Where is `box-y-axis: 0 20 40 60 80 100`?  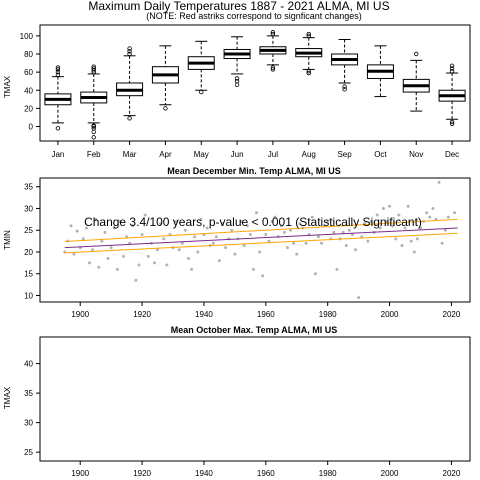 box-y-axis: 0 20 40 60 80 100 is located at coordinates (30, 82).